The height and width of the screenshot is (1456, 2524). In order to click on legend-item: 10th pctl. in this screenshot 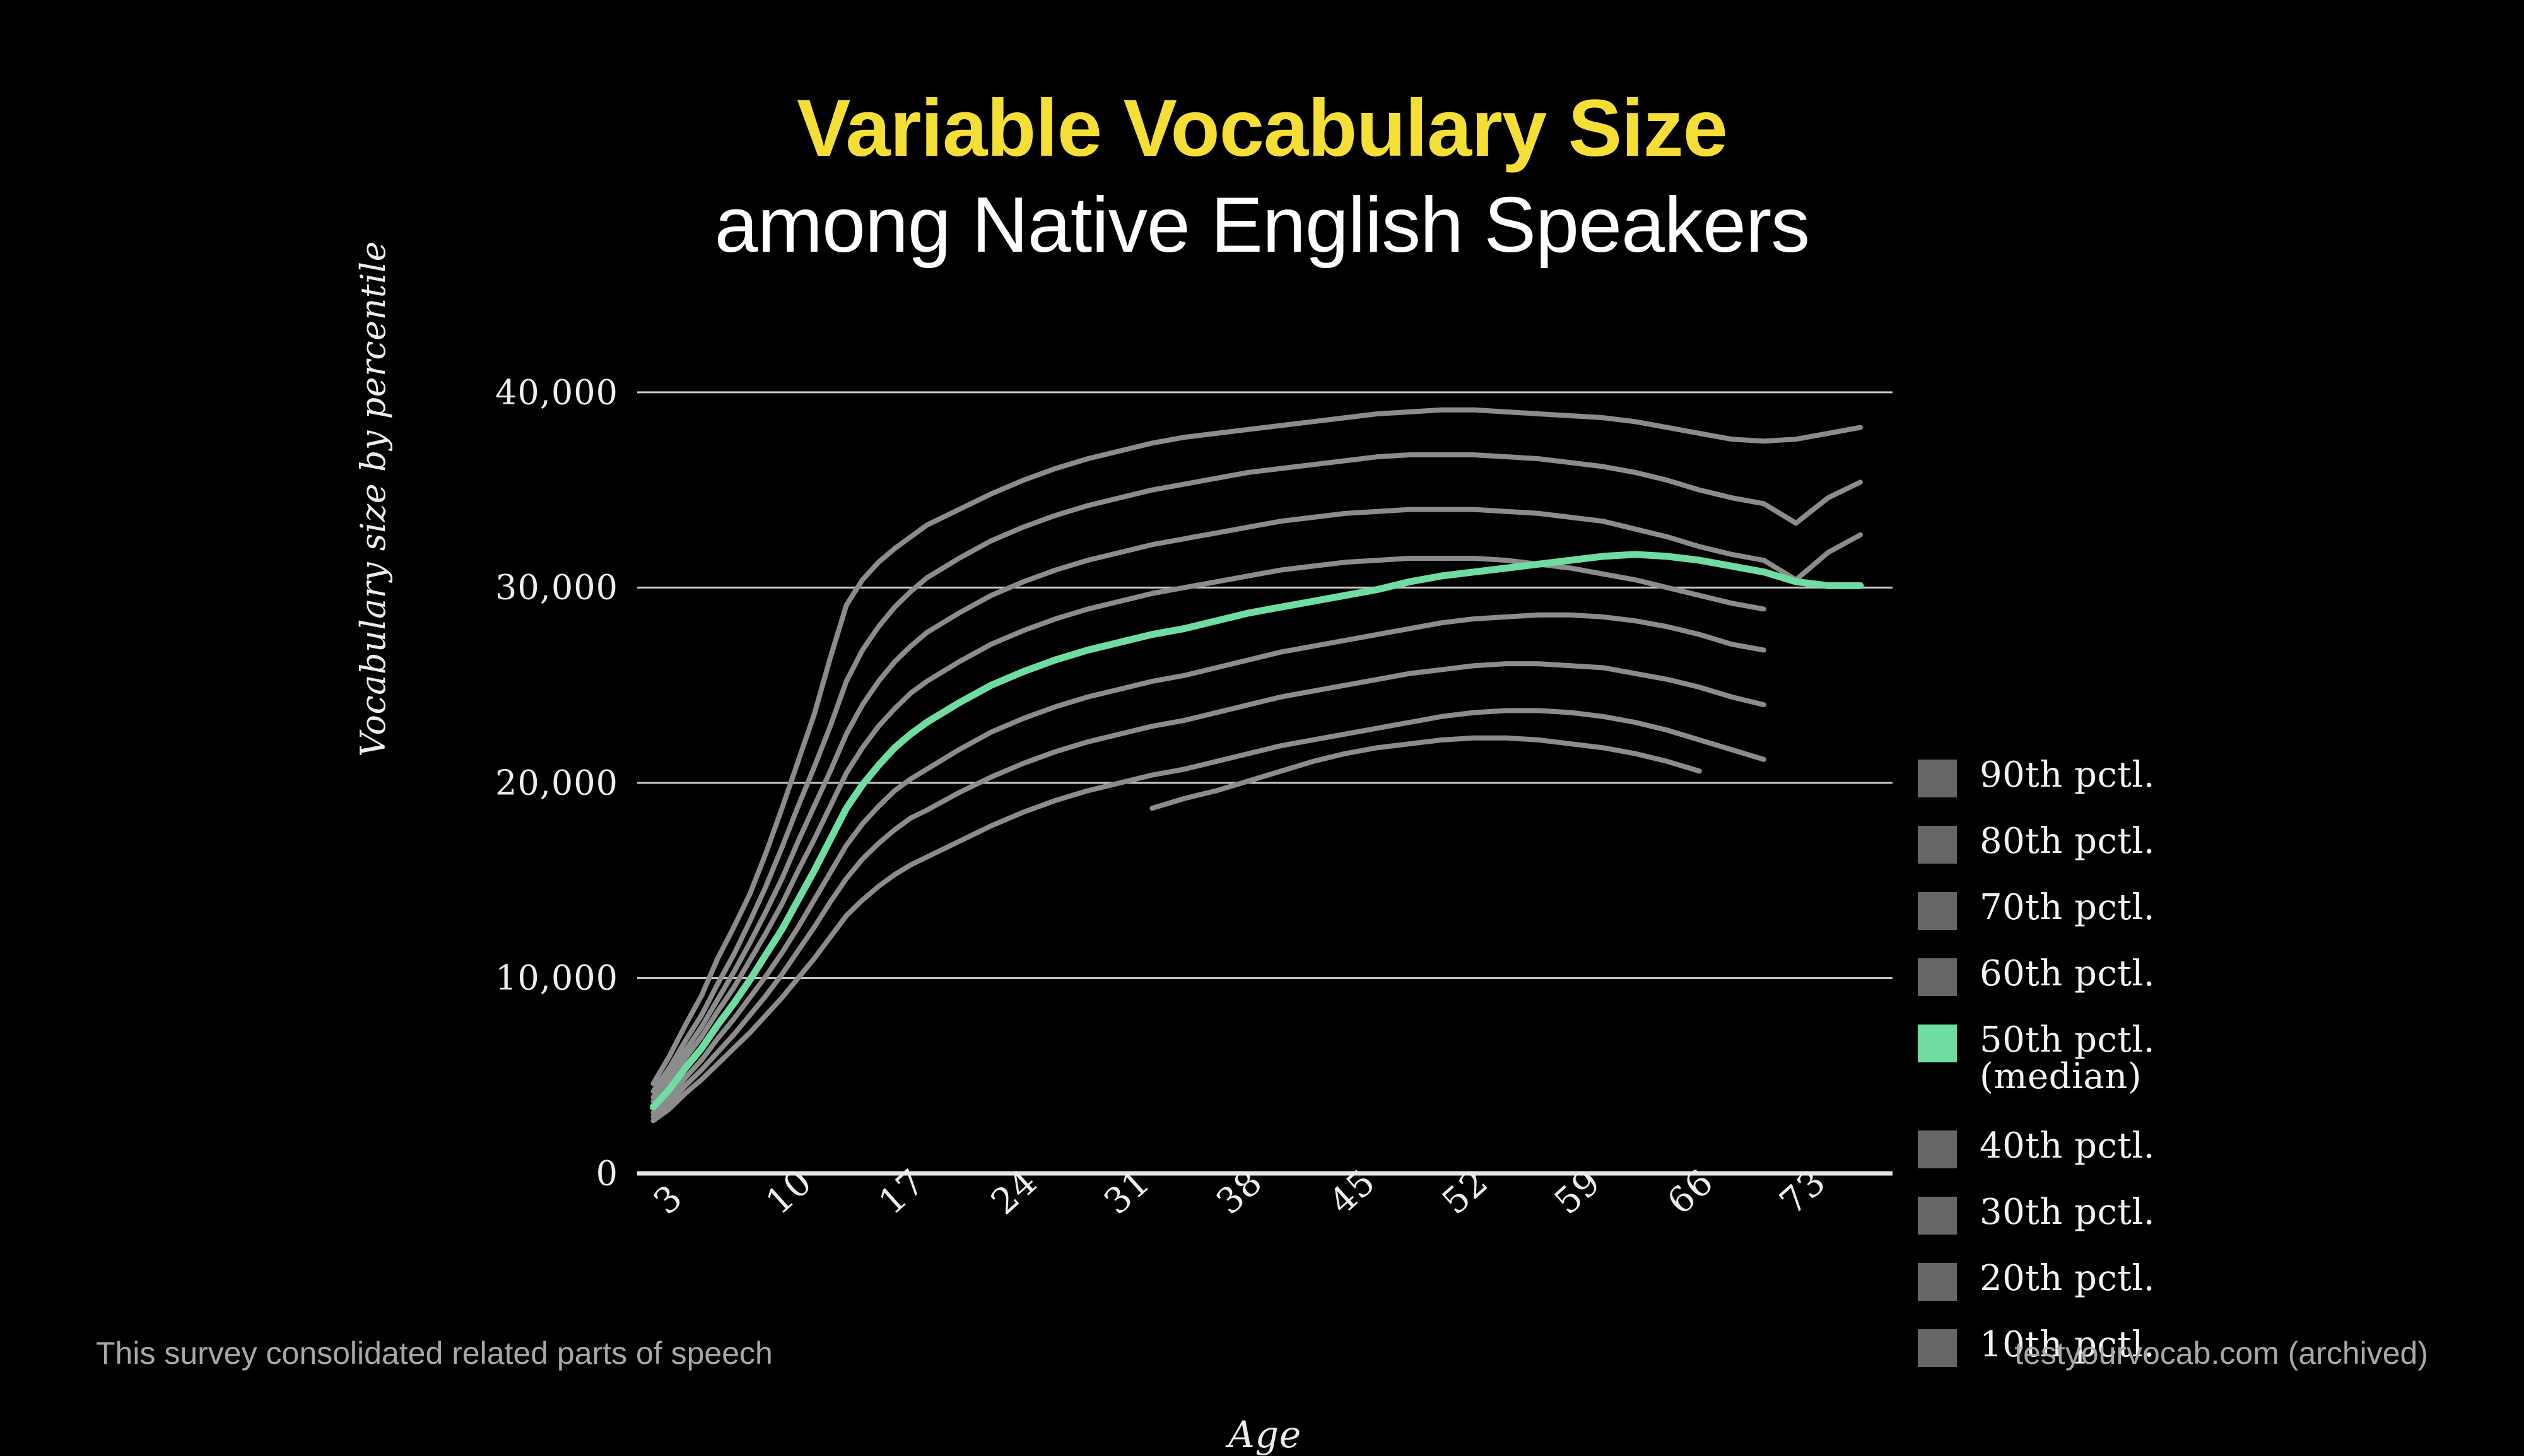, I will do `click(2107, 1360)`.